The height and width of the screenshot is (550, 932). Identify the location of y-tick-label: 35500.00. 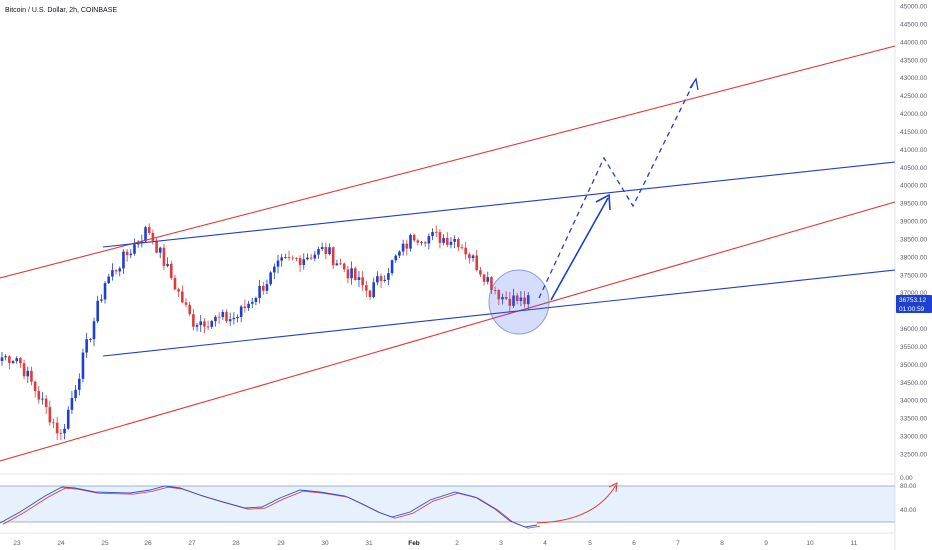
(913, 347).